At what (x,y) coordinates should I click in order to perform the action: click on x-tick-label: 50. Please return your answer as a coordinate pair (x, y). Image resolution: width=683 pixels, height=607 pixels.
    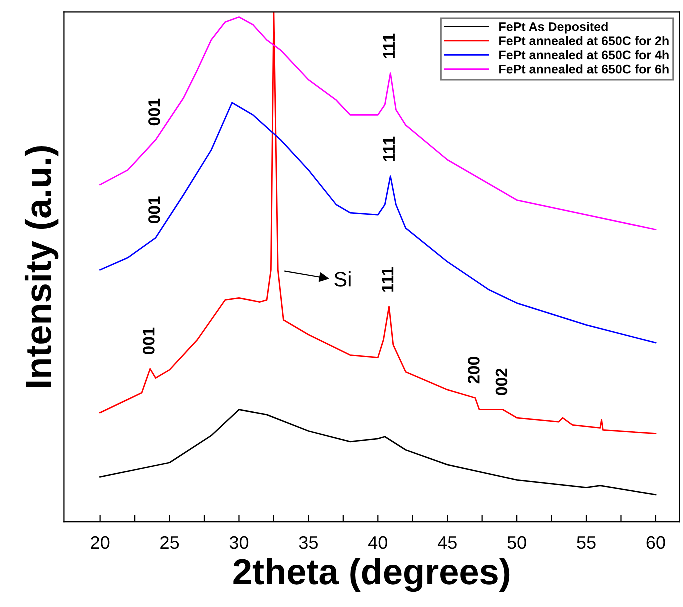
    Looking at the image, I should click on (517, 543).